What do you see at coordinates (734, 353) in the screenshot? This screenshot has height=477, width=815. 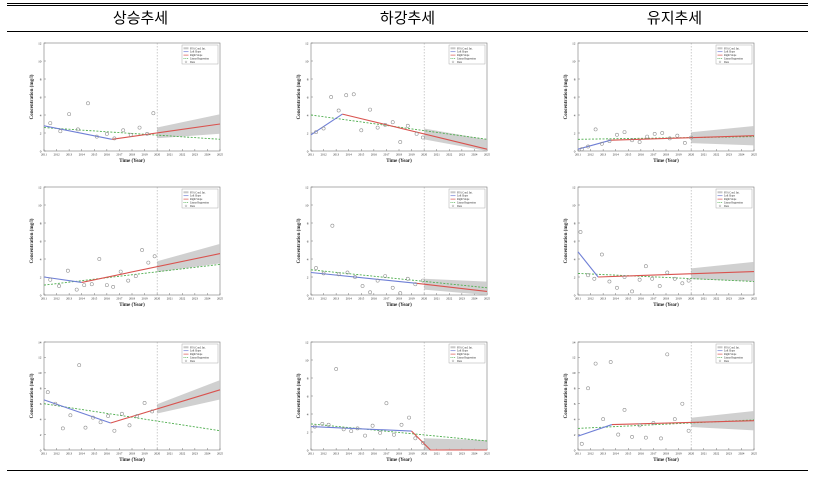 I see `legend-box` at bounding box center [734, 353].